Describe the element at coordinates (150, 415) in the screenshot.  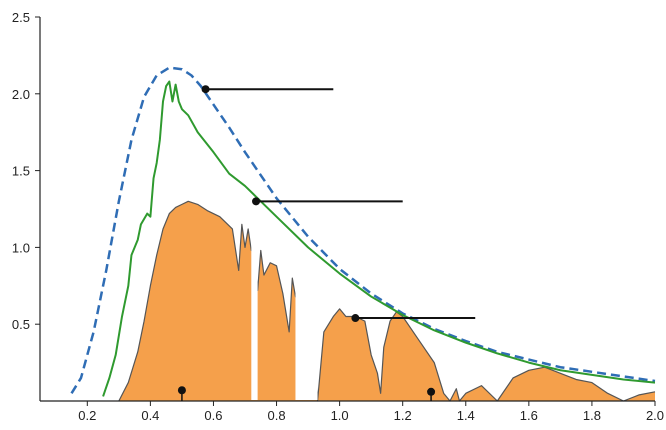
I see `x-tick-label: 0.4` at that location.